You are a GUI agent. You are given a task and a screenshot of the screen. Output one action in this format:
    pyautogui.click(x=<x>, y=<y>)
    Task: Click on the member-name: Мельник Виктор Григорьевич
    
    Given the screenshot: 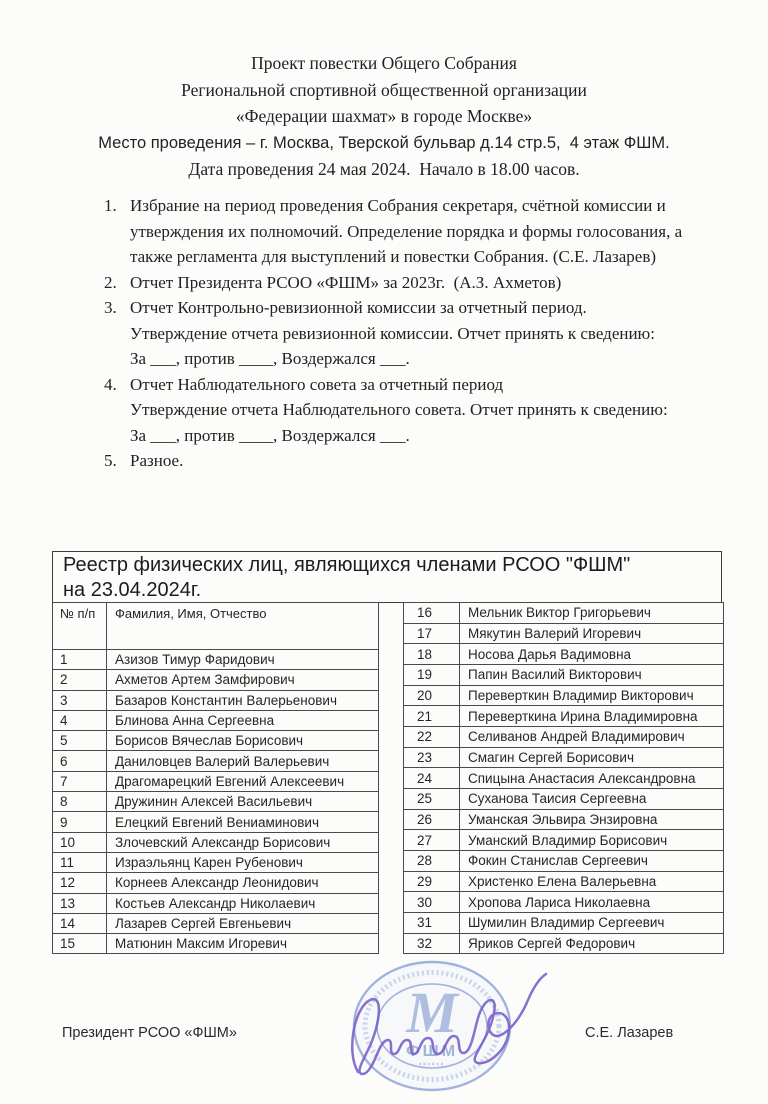 What is the action you would take?
    pyautogui.click(x=591, y=613)
    